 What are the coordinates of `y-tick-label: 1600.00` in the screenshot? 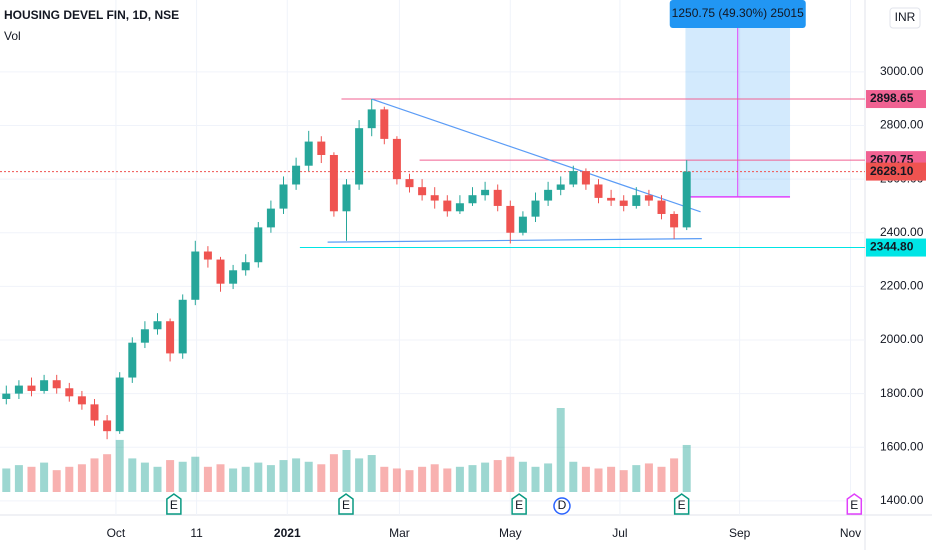 It's located at (902, 446).